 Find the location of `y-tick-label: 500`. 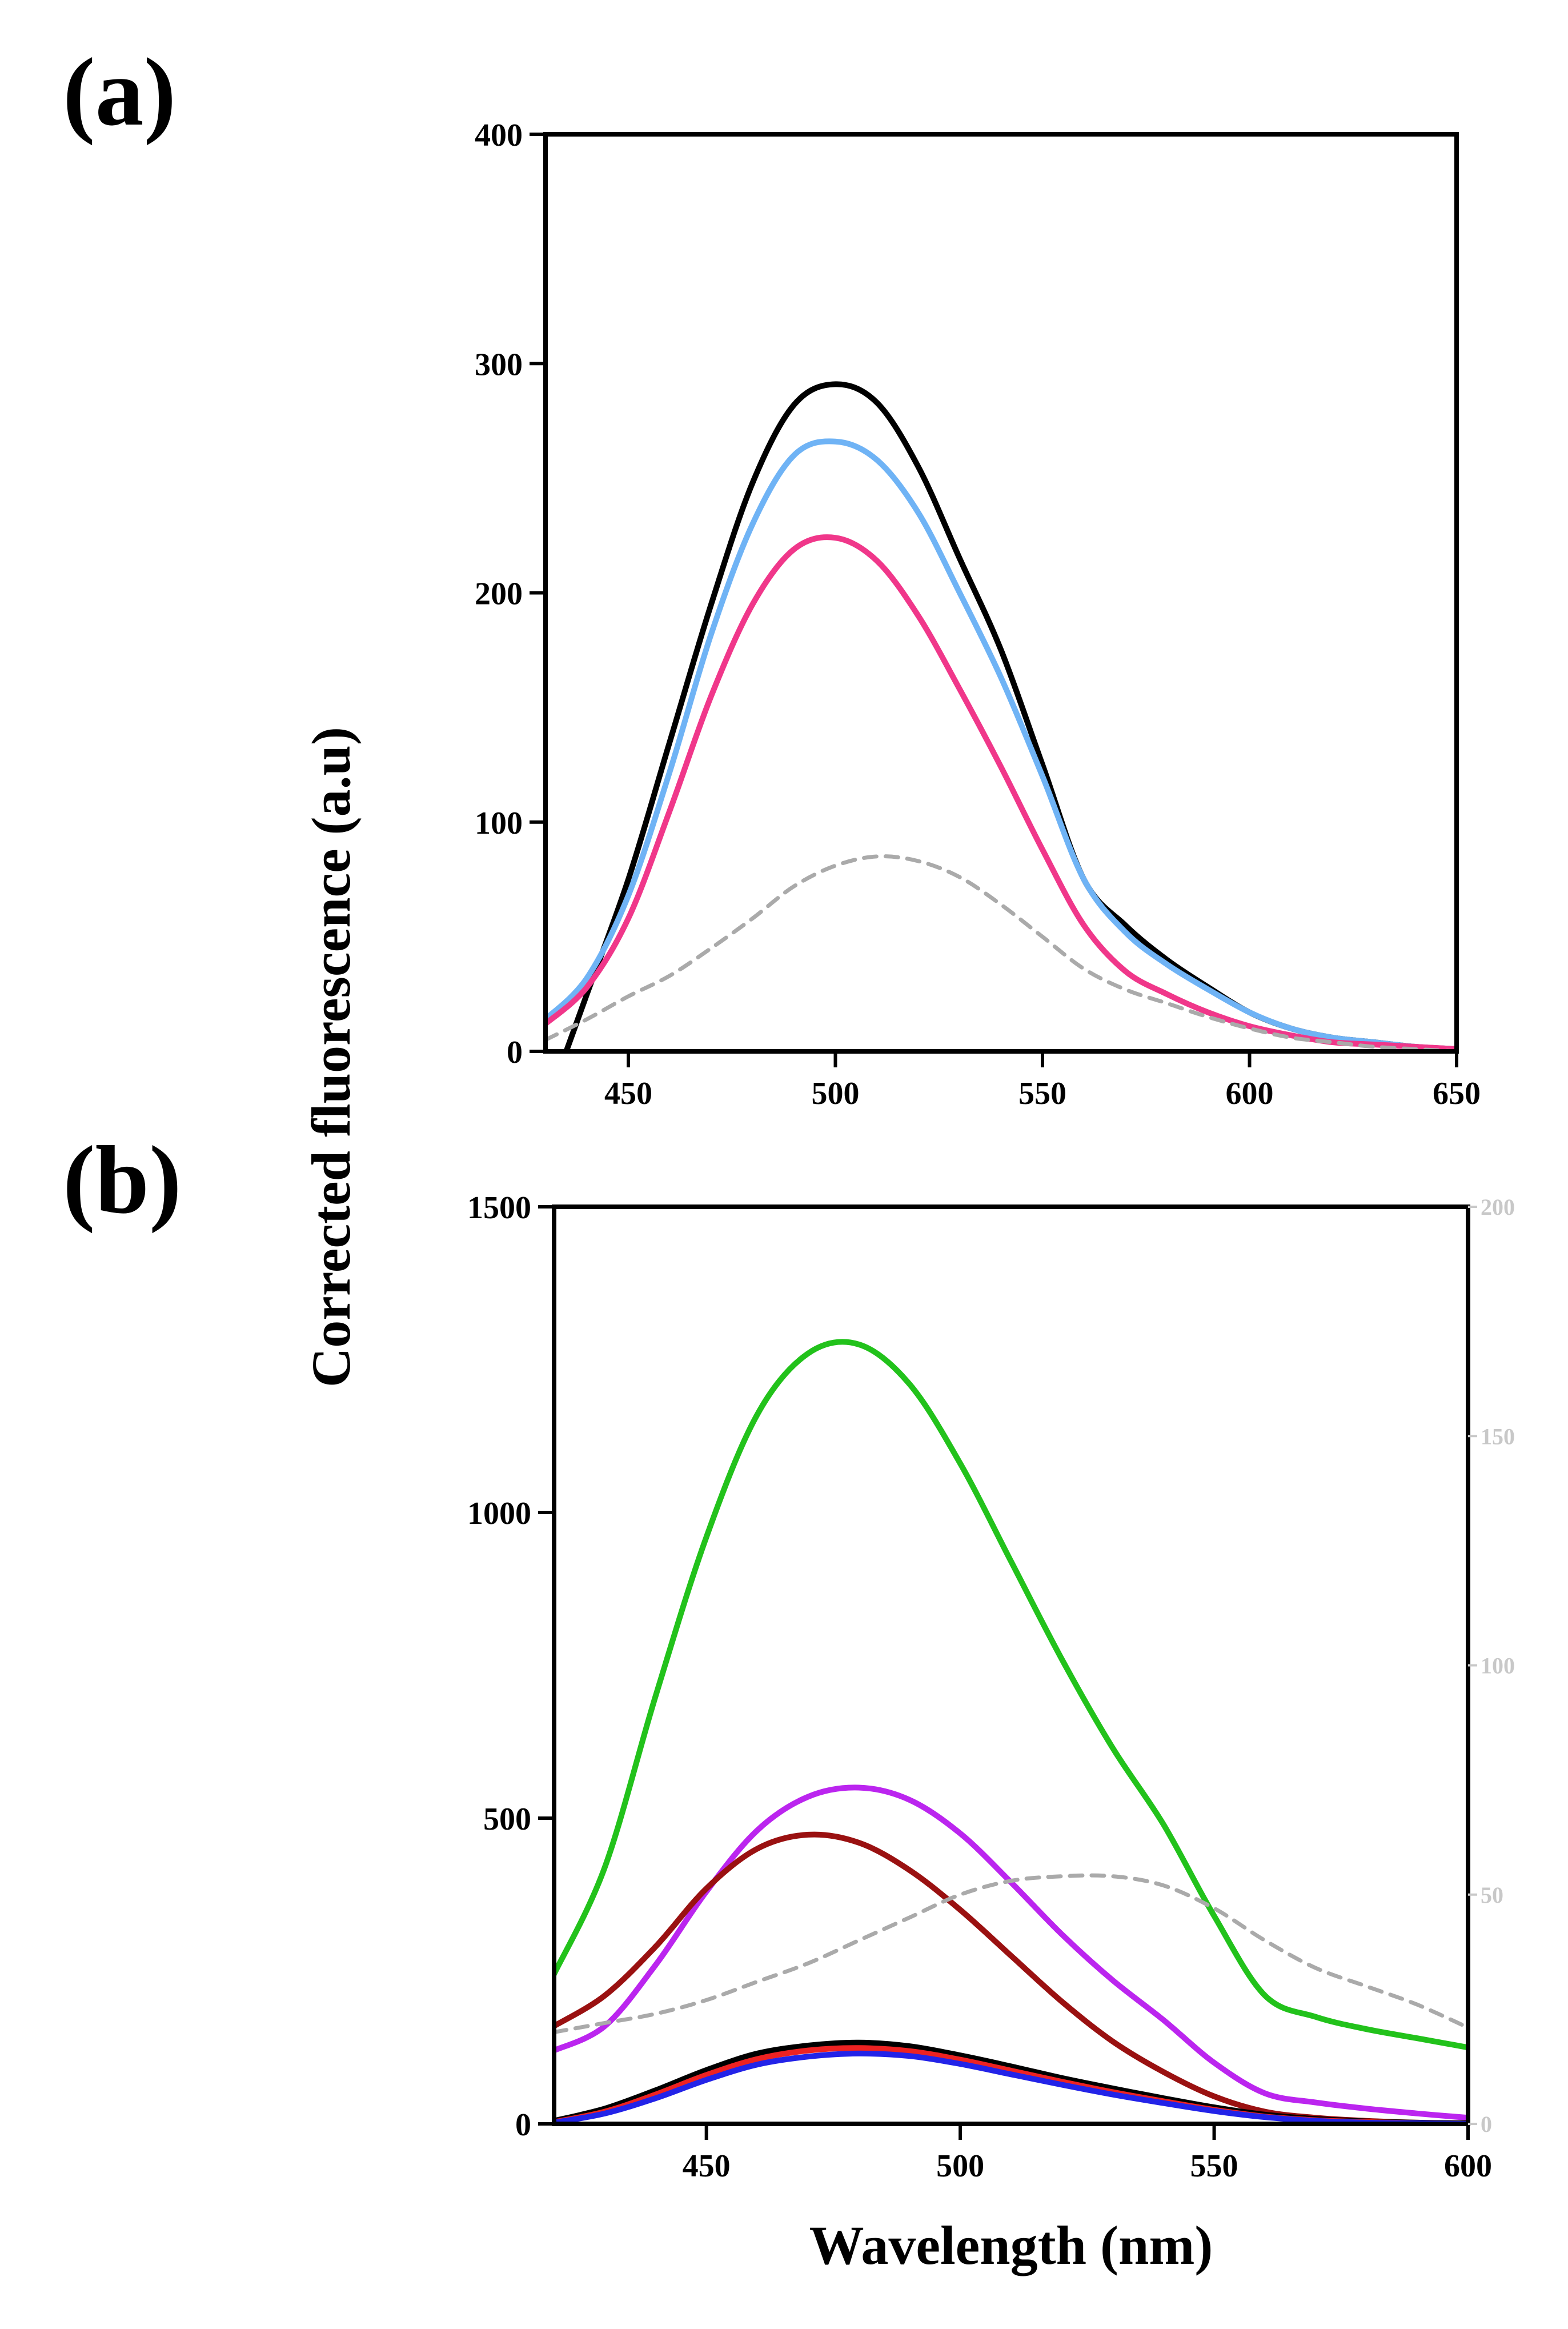

y-tick-label: 500 is located at coordinates (507, 1820).